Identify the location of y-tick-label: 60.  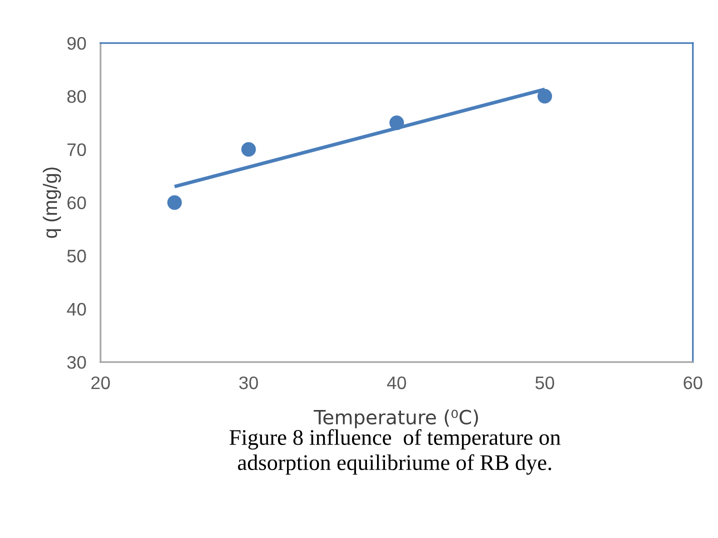
(76, 203).